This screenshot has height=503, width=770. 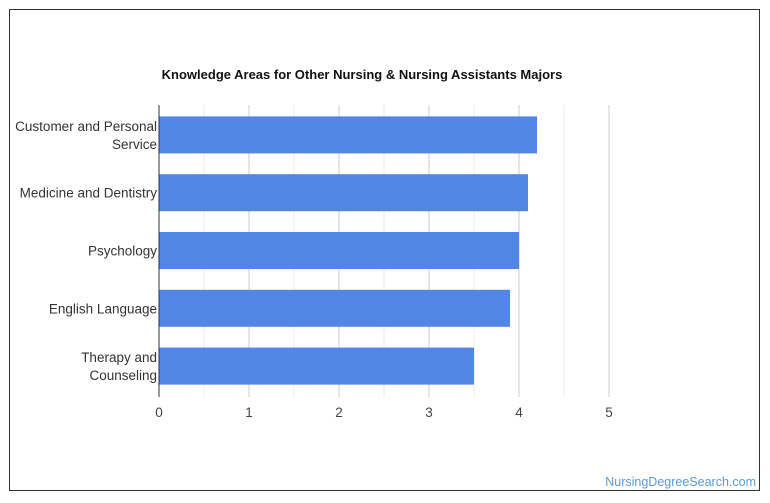 I want to click on category-label: Medicine and Dentistry, so click(x=89, y=193).